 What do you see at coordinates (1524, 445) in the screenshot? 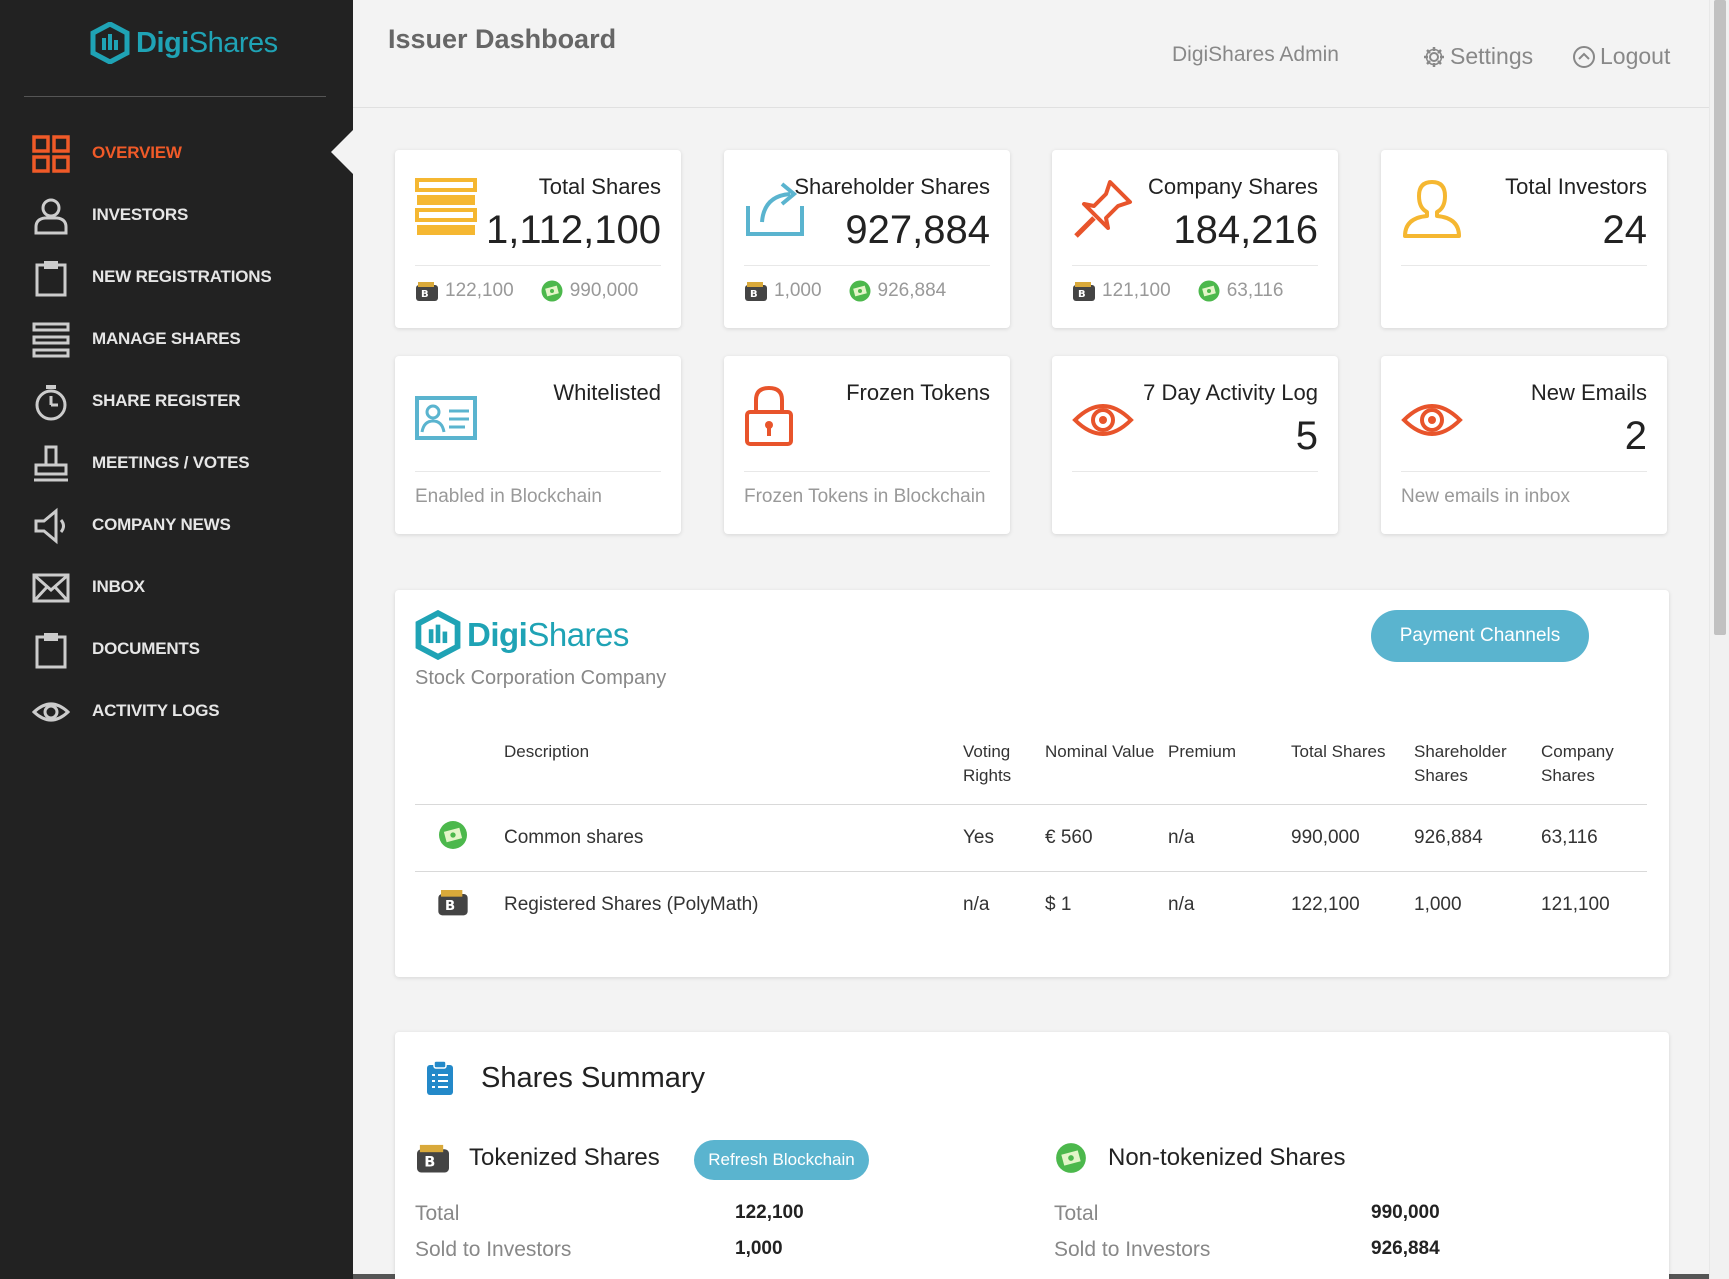
I see `stat-card-new-emails: New Emails 2 New emails in inbox` at bounding box center [1524, 445].